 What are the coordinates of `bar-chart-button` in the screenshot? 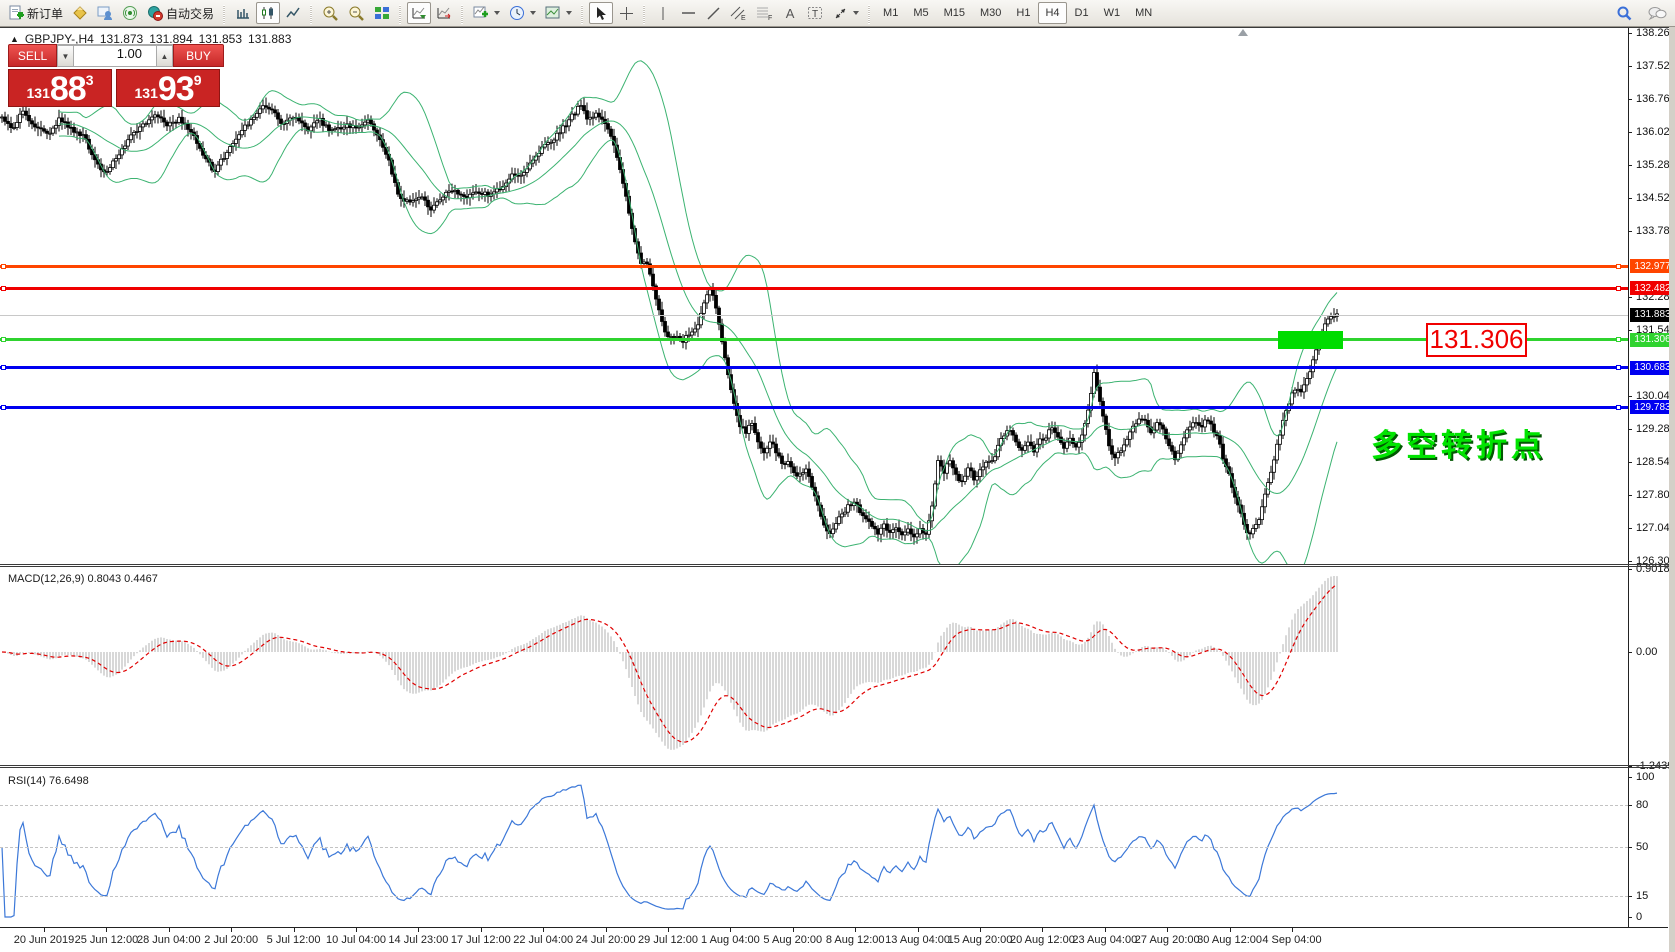 It's located at (243, 13).